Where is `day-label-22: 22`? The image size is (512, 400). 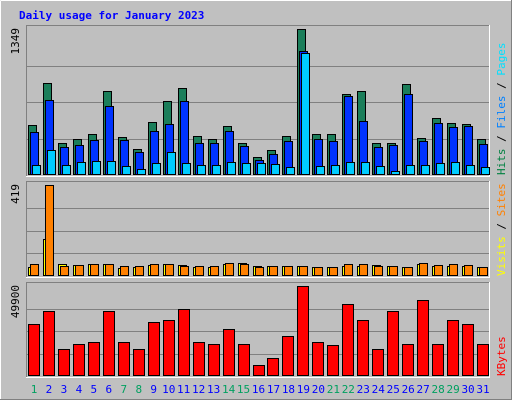
day-label-22: 22 is located at coordinates (348, 389).